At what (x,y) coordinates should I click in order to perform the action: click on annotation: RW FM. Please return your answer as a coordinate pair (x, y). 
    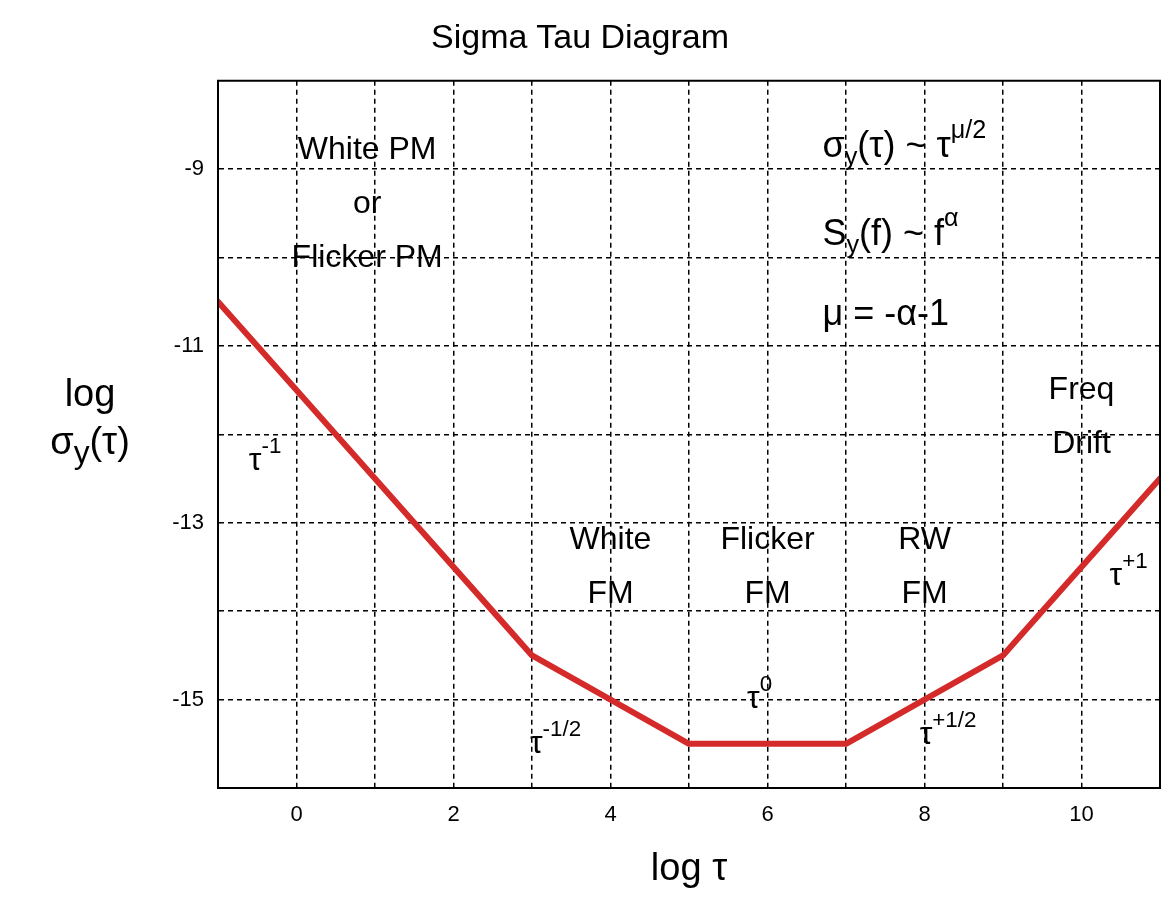
    Looking at the image, I should click on (925, 564).